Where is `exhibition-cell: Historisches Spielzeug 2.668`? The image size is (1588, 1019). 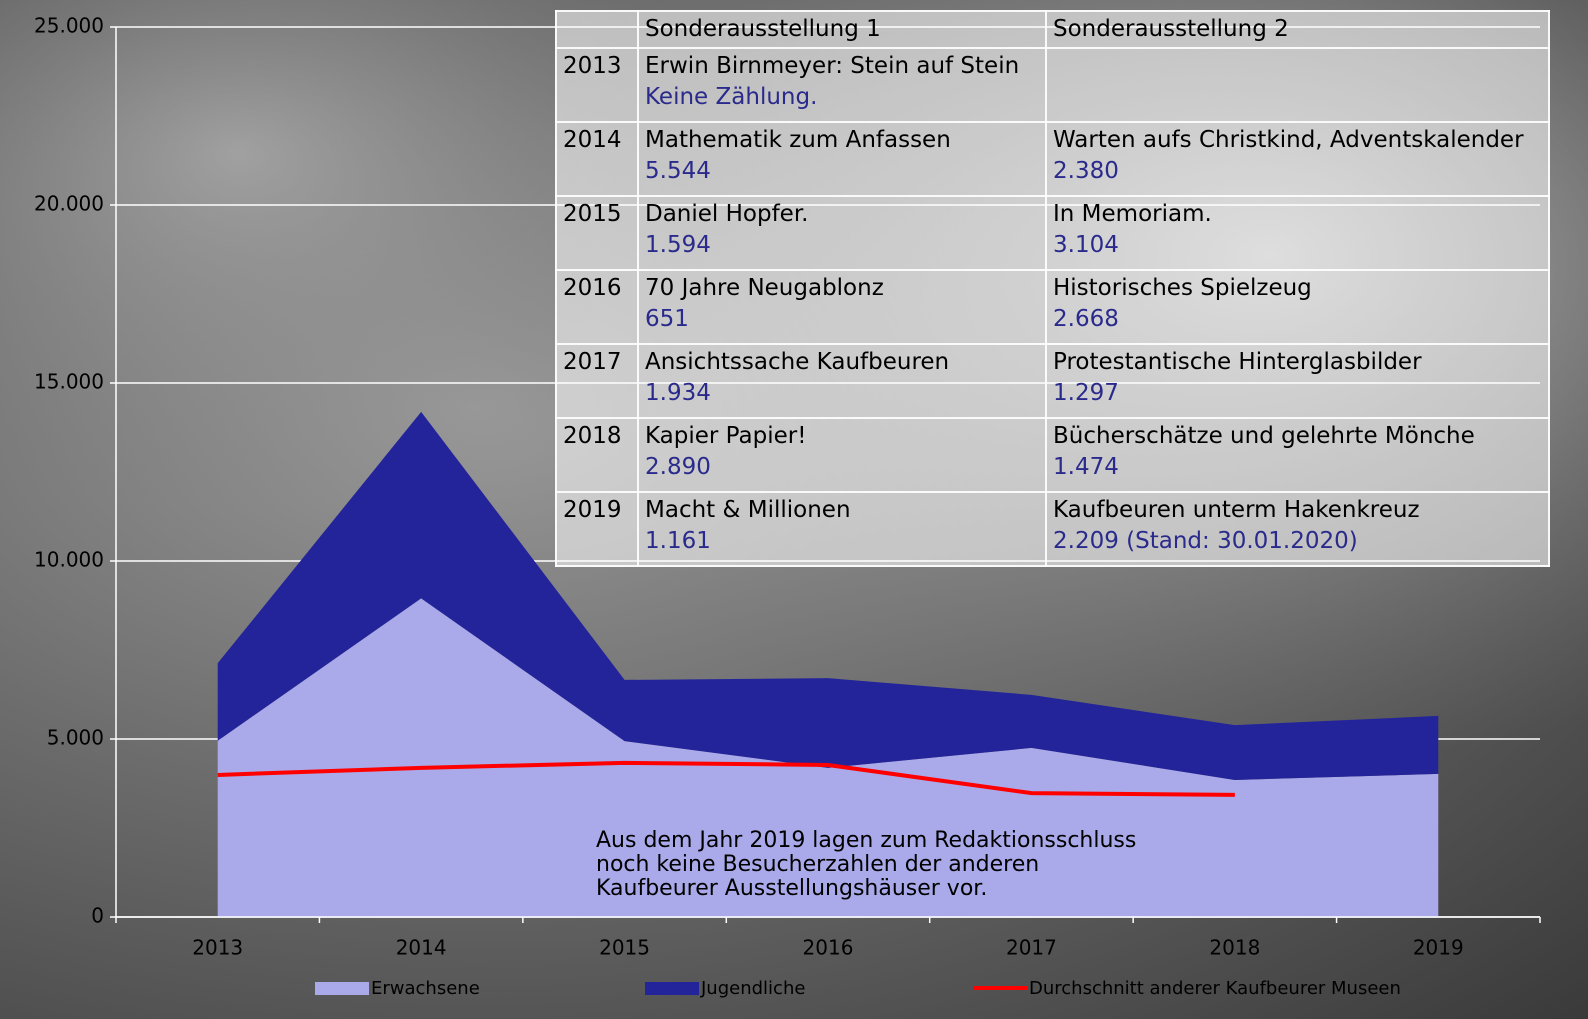 exhibition-cell: Historisches Spielzeug 2.668 is located at coordinates (1297, 307).